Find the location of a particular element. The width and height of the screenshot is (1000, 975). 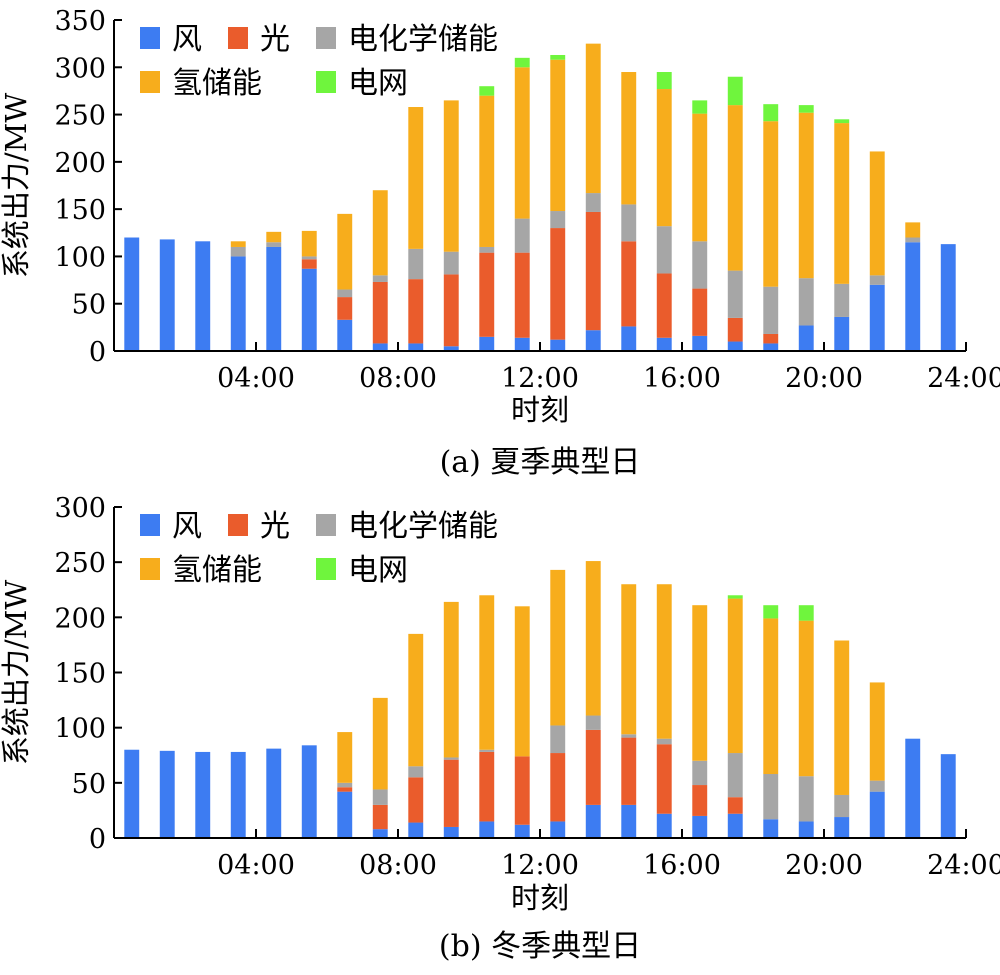

bar-segment-3-h4 is located at coordinates (238, 251).